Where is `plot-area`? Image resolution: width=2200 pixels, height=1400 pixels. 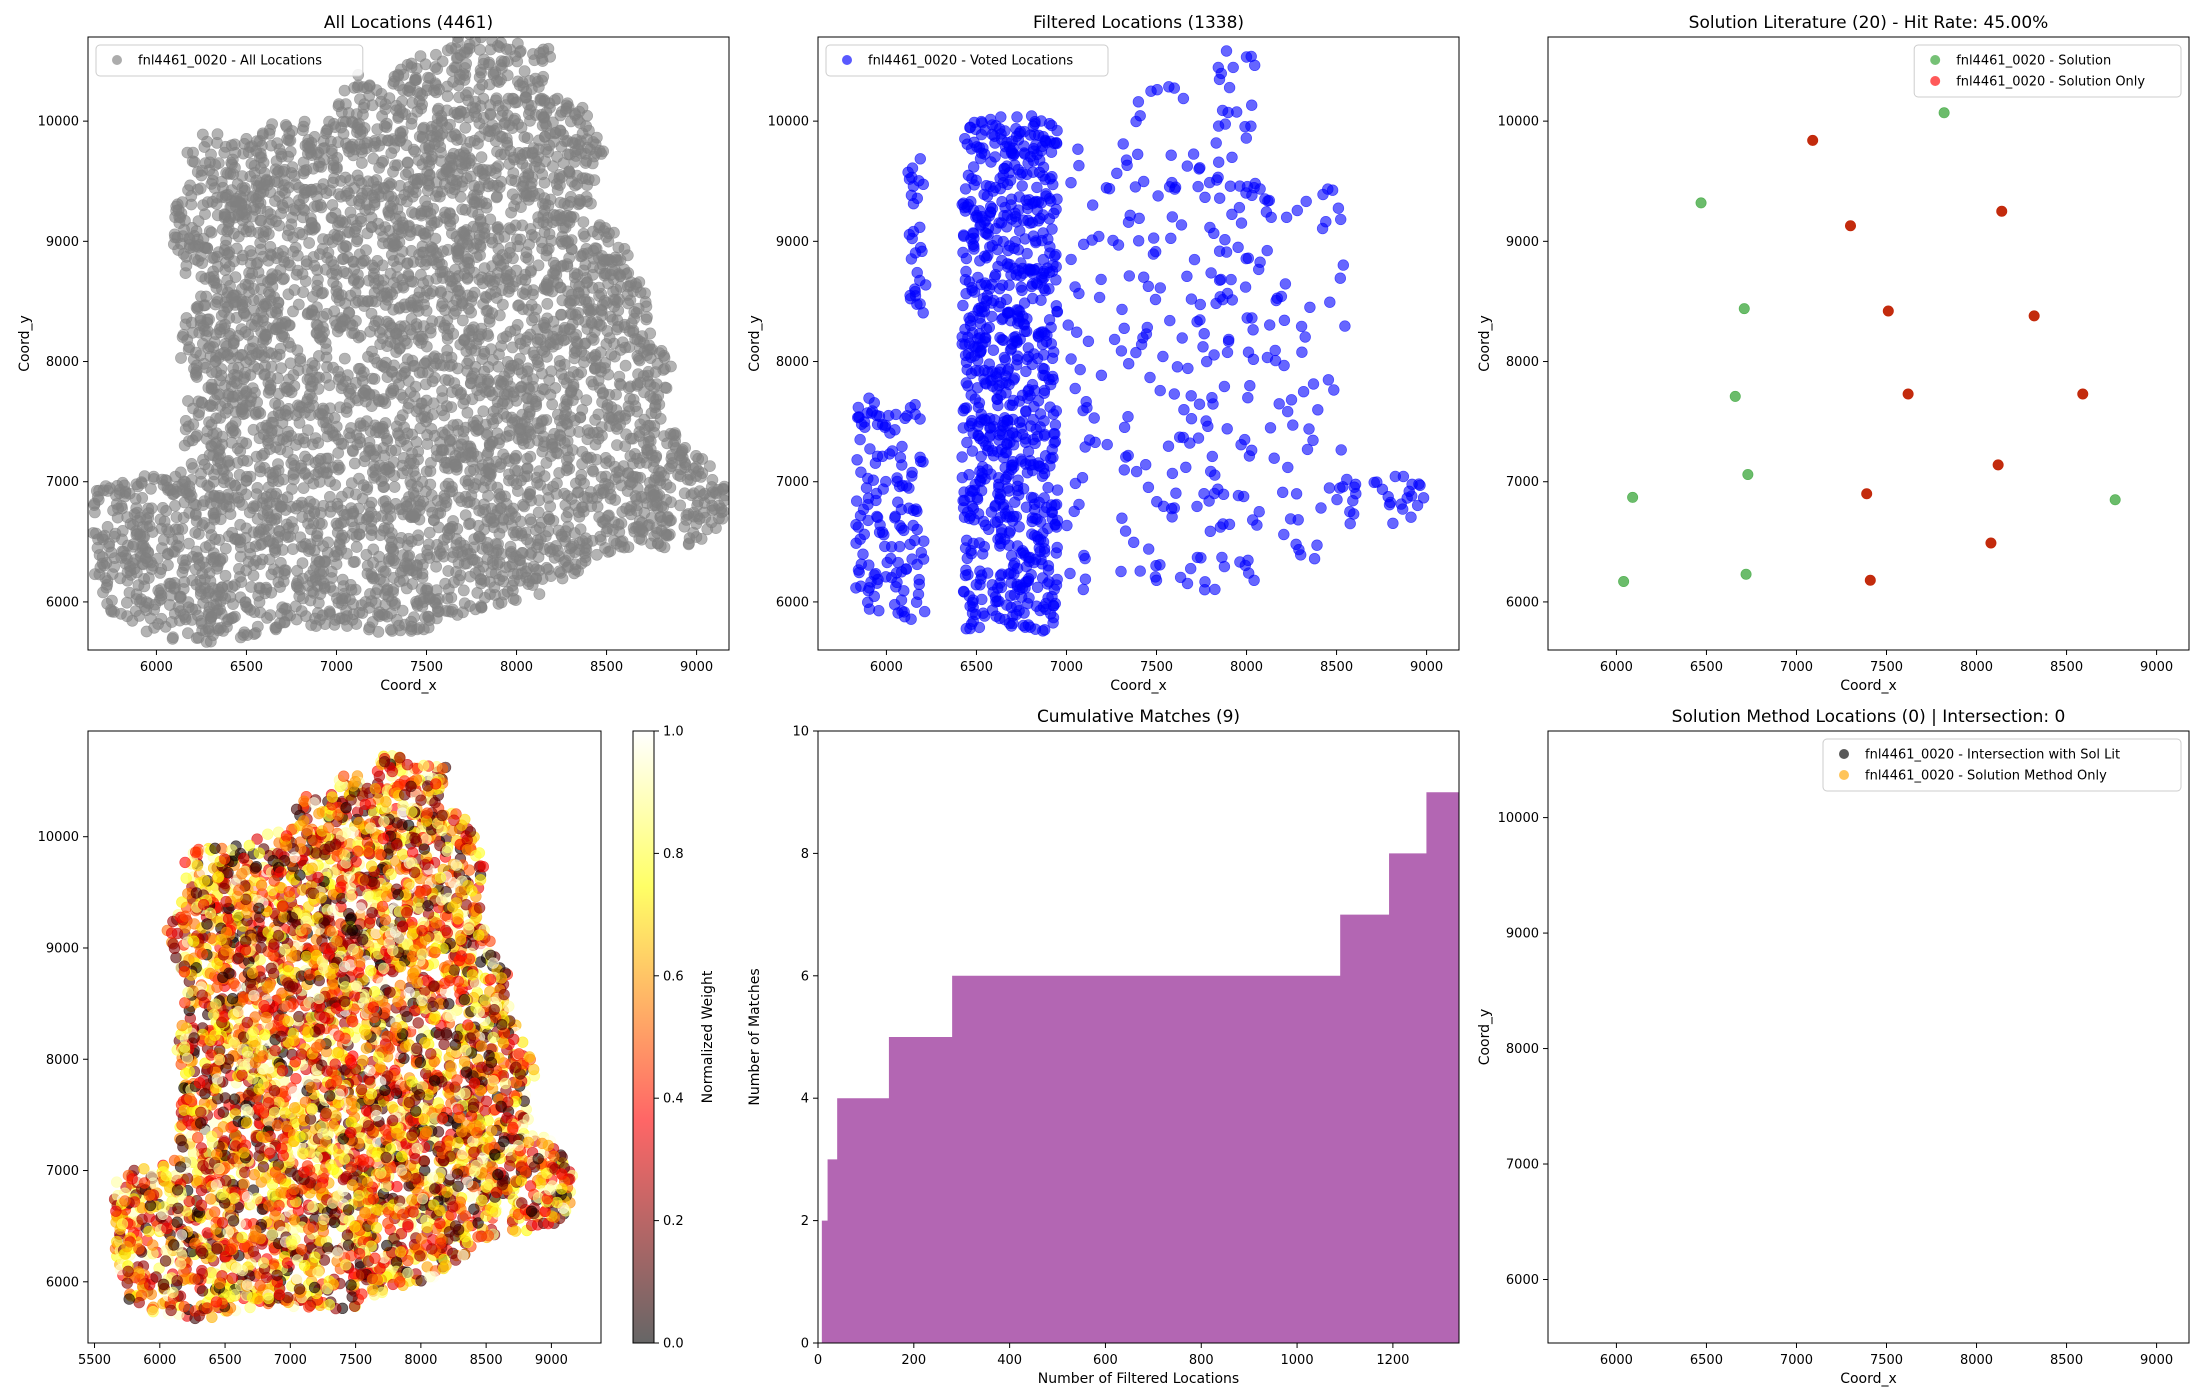 plot-area is located at coordinates (408, 342).